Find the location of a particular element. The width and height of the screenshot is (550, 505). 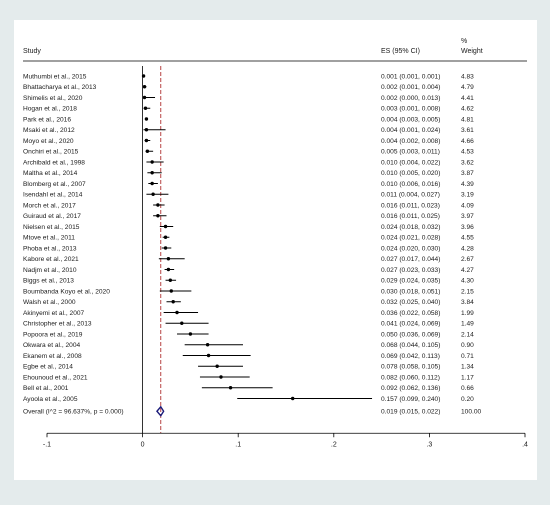

study-label: Moyo et al., 2020 is located at coordinates (48, 141).